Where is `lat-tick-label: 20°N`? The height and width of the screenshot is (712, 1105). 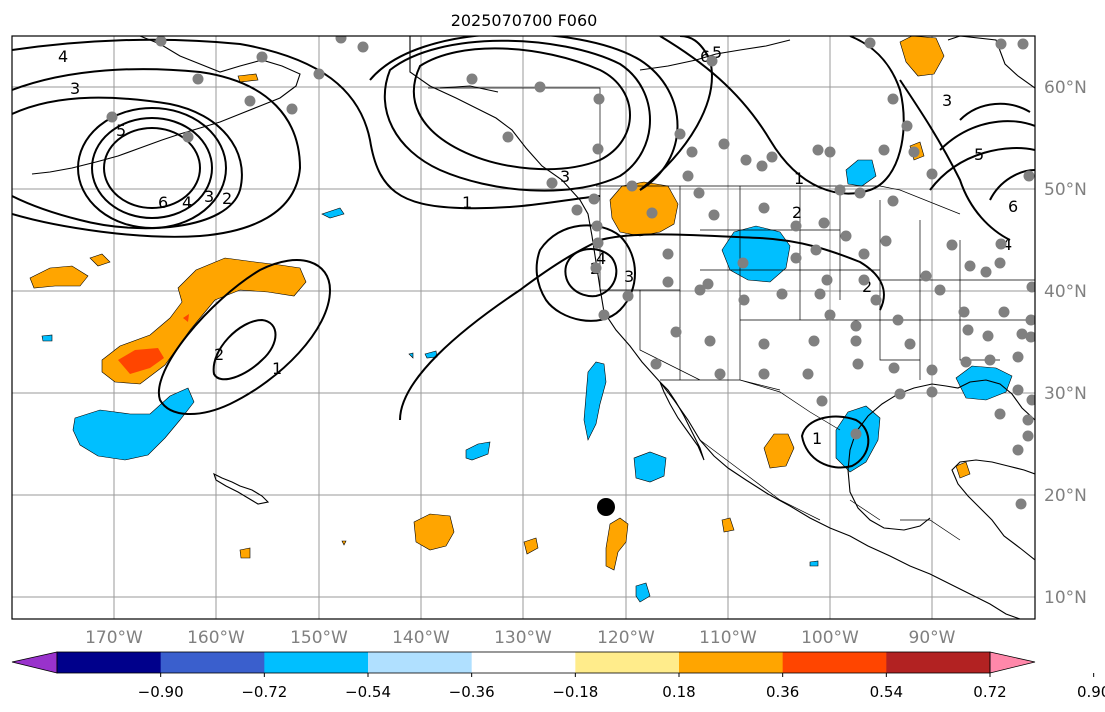
lat-tick-label: 20°N is located at coordinates (1065, 496).